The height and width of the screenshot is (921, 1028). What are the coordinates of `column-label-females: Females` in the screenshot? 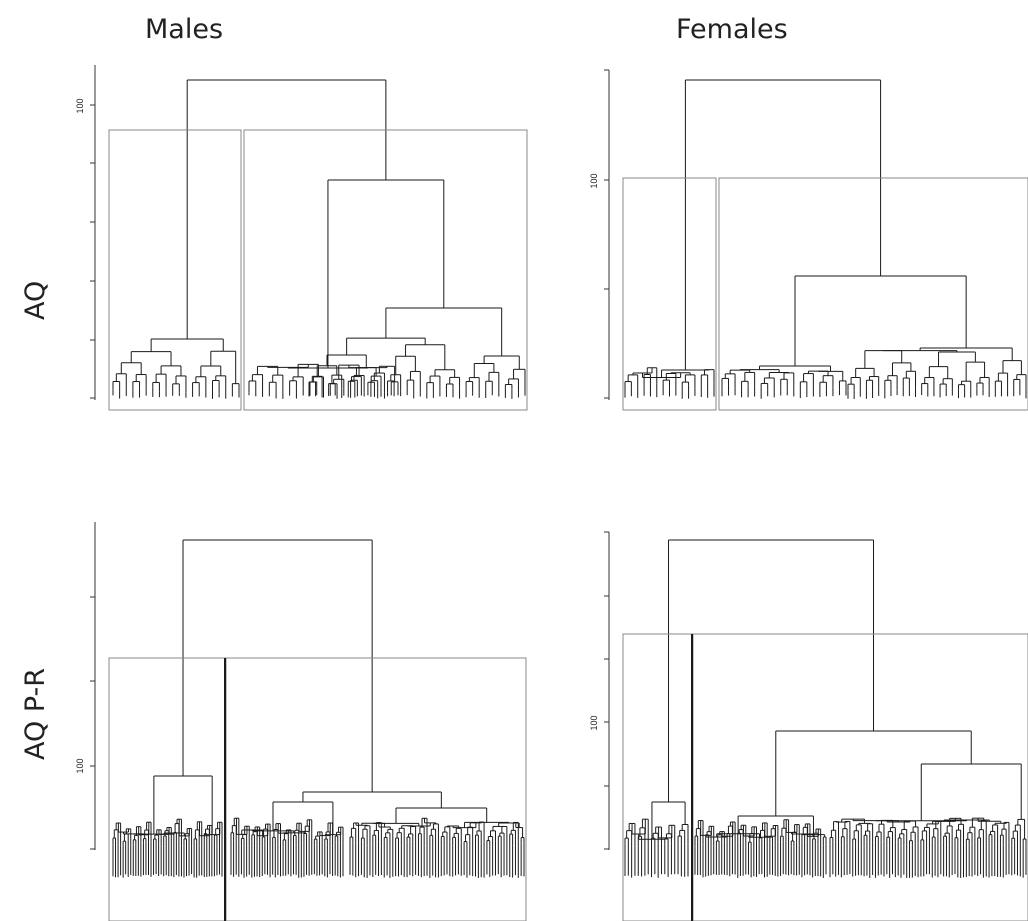 It's located at (732, 29).